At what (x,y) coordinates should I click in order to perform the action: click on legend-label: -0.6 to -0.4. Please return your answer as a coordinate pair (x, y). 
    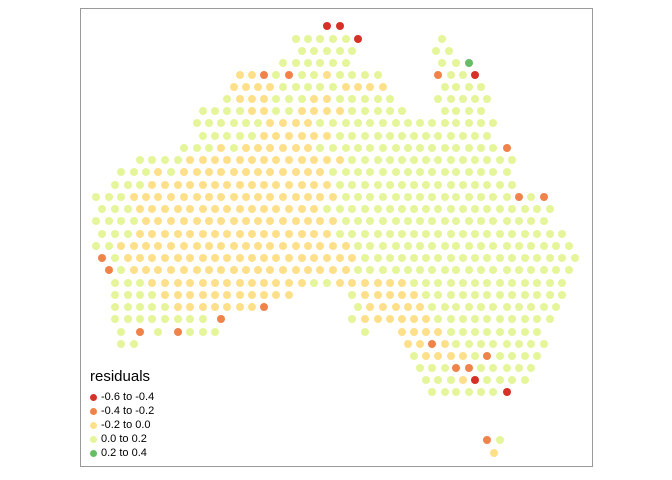
    Looking at the image, I should click on (128, 397).